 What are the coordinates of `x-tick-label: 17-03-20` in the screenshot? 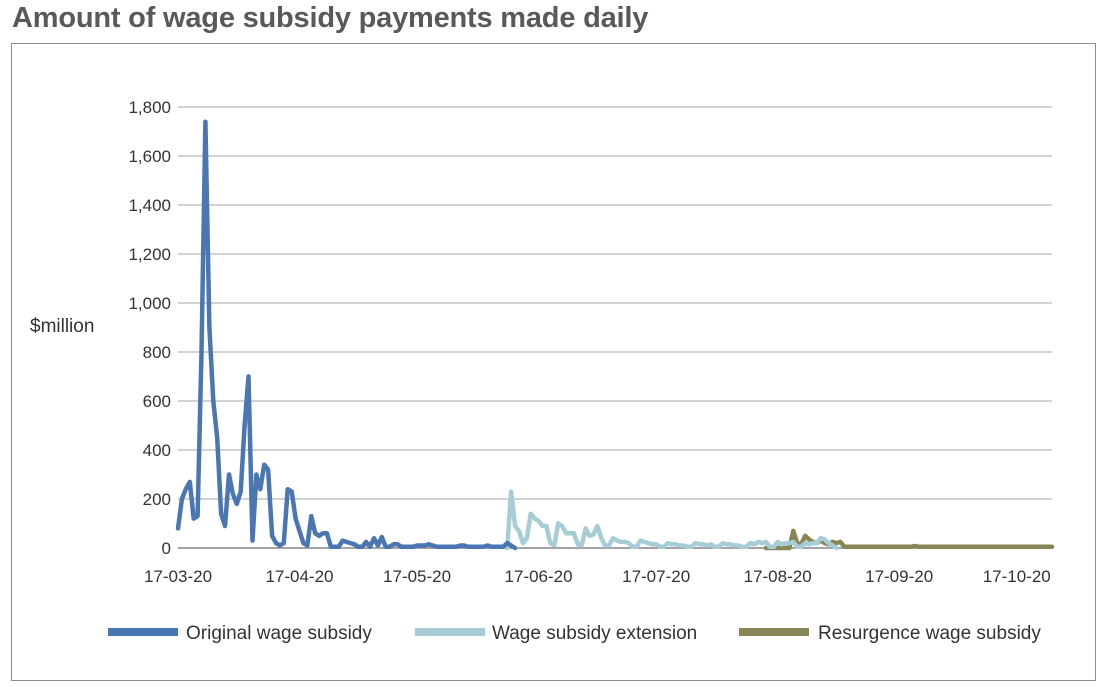 It's located at (178, 576).